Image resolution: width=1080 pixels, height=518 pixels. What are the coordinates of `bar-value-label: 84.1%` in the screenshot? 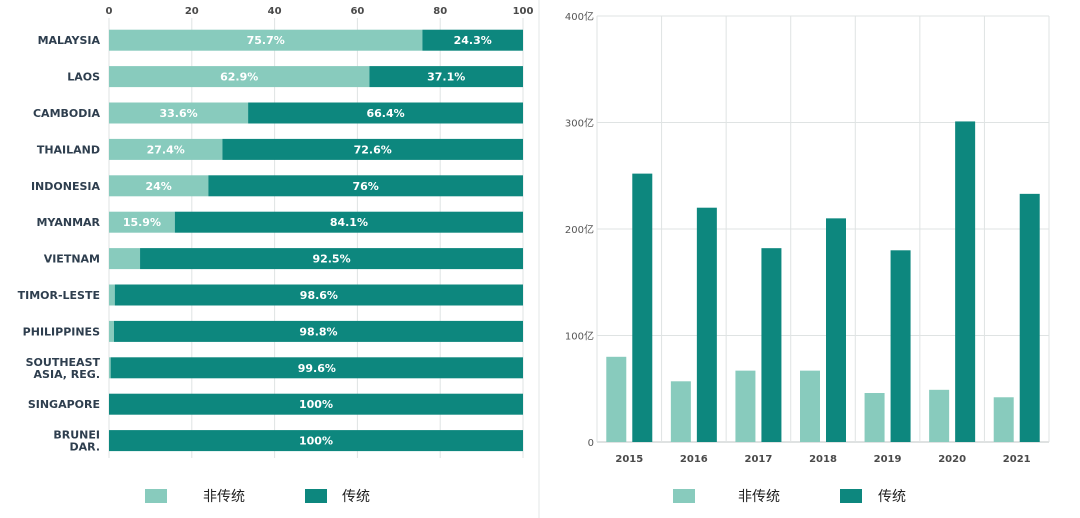 It's located at (349, 222).